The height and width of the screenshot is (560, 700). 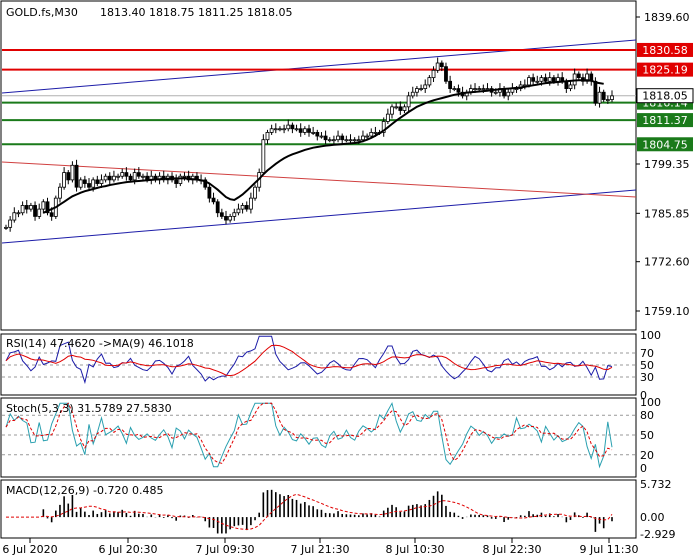 What do you see at coordinates (128, 549) in the screenshot?
I see `time-tick-label: 6 Jul 20:30` at bounding box center [128, 549].